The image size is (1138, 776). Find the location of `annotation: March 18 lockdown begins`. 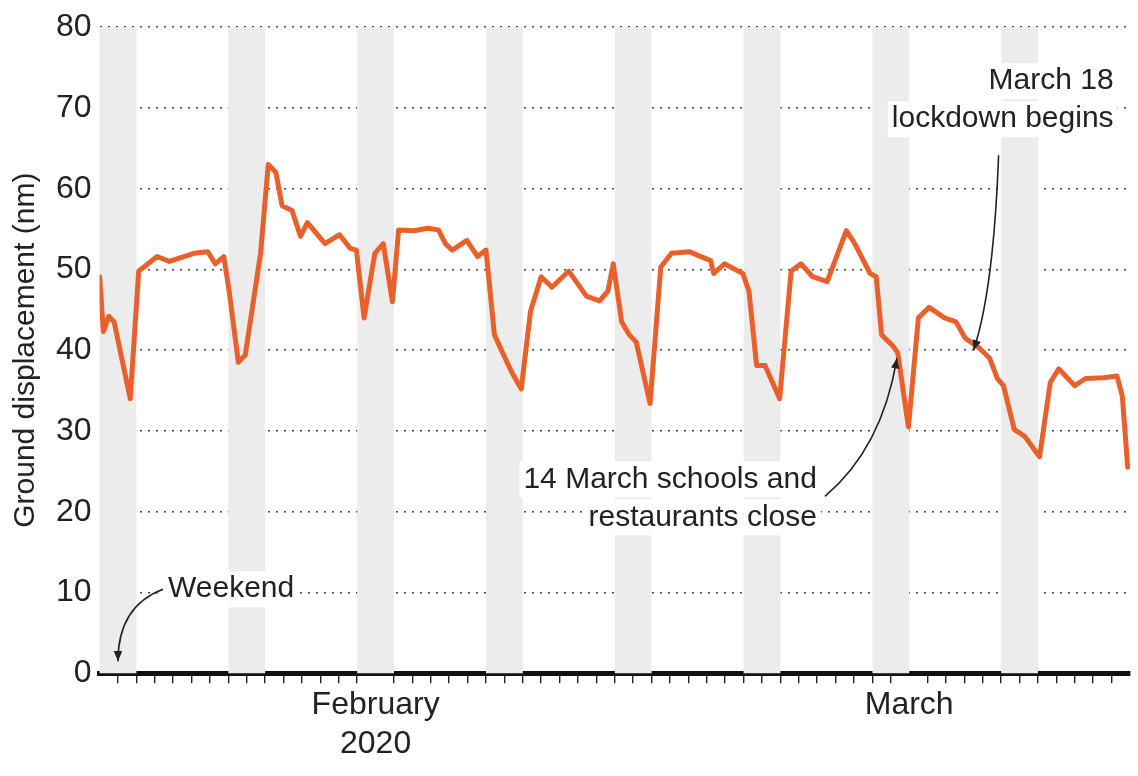

annotation: March 18 lockdown begins is located at coordinates (1002, 98).